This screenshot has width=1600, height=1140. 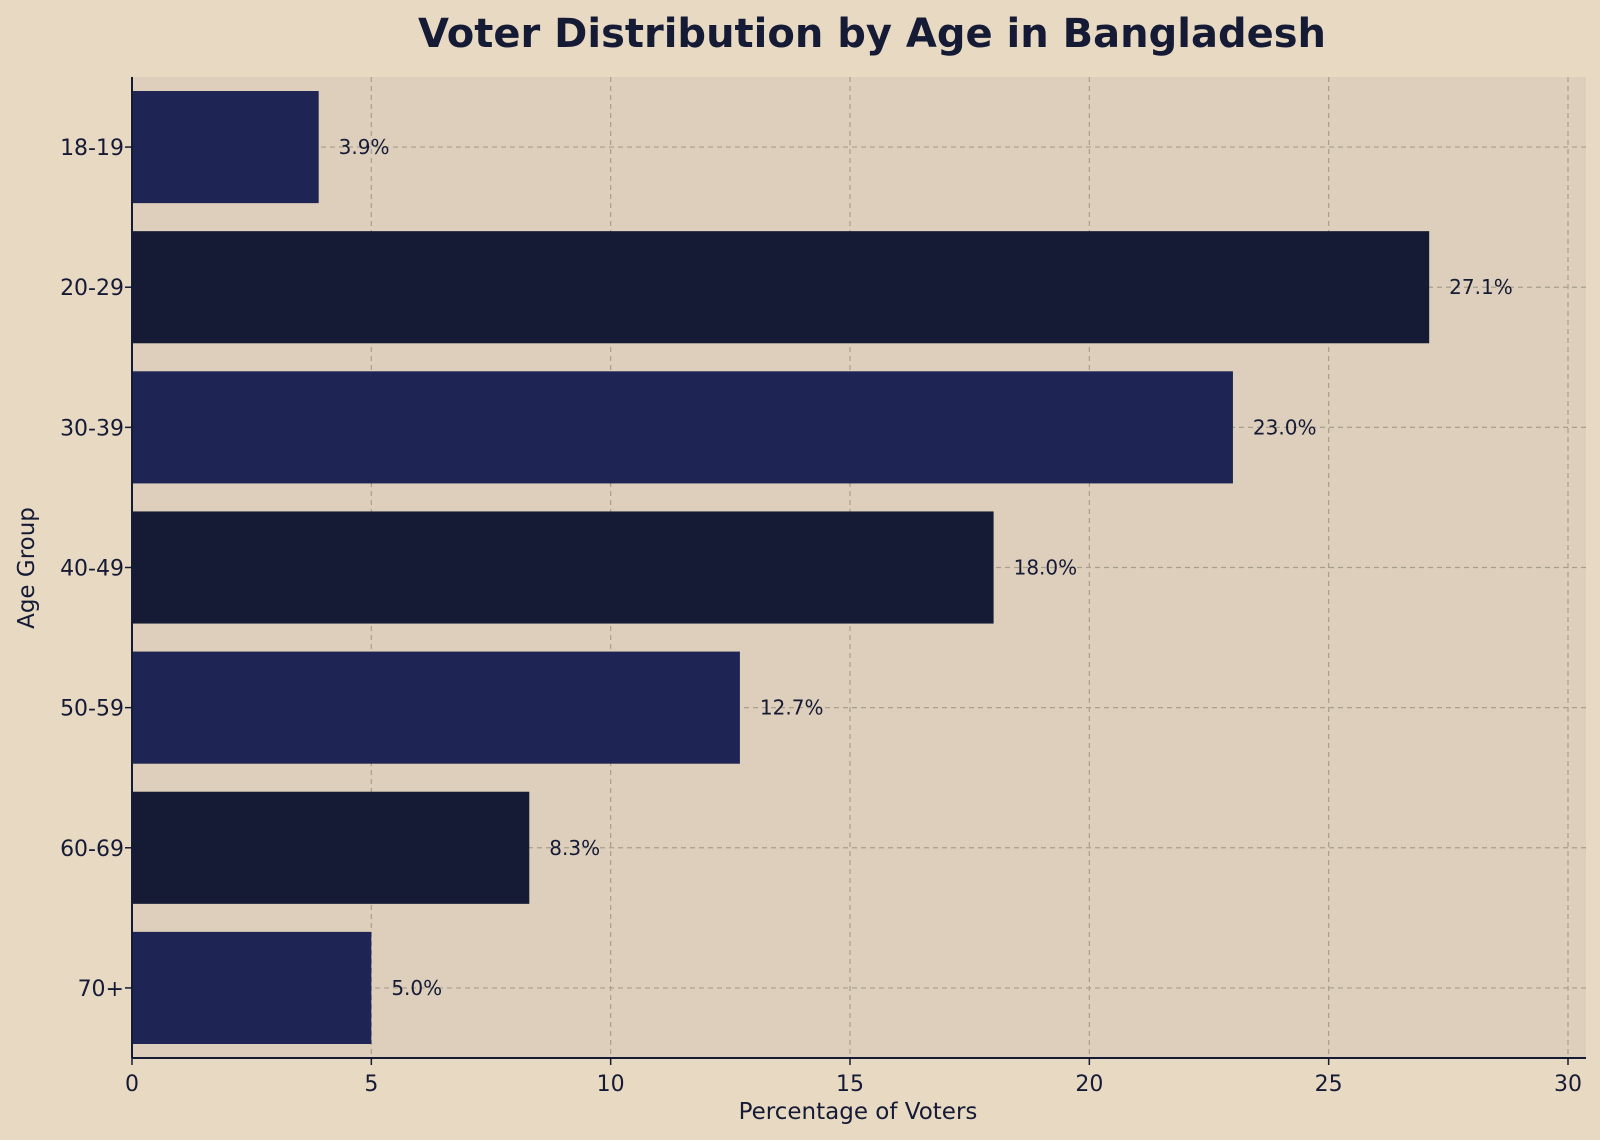 What do you see at coordinates (1046, 568) in the screenshot?
I see `data-label-40-49: 18.0%` at bounding box center [1046, 568].